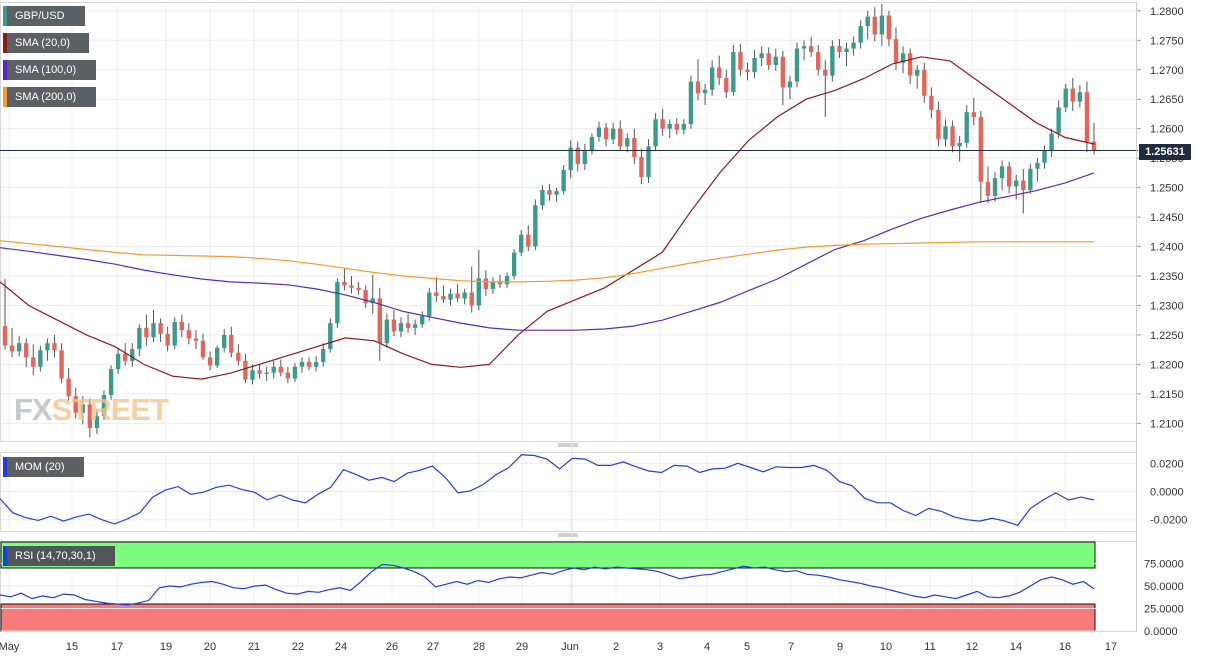 The height and width of the screenshot is (658, 1208). I want to click on mom-line, so click(547, 490).